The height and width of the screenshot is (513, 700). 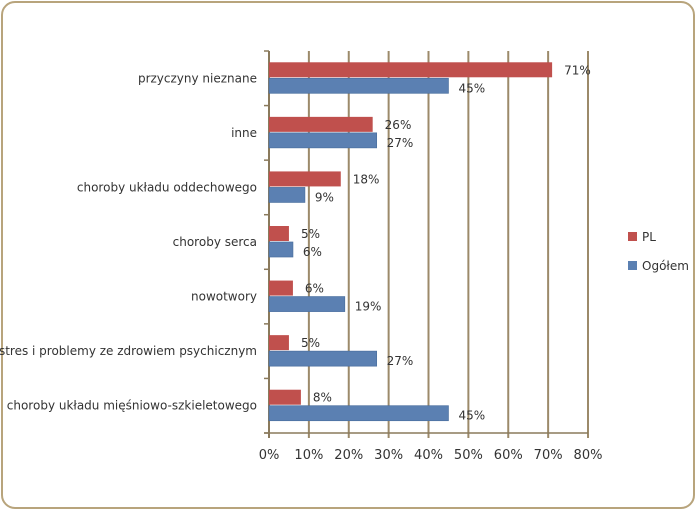 What do you see at coordinates (215, 242) in the screenshot?
I see `category-label: choroby serca` at bounding box center [215, 242].